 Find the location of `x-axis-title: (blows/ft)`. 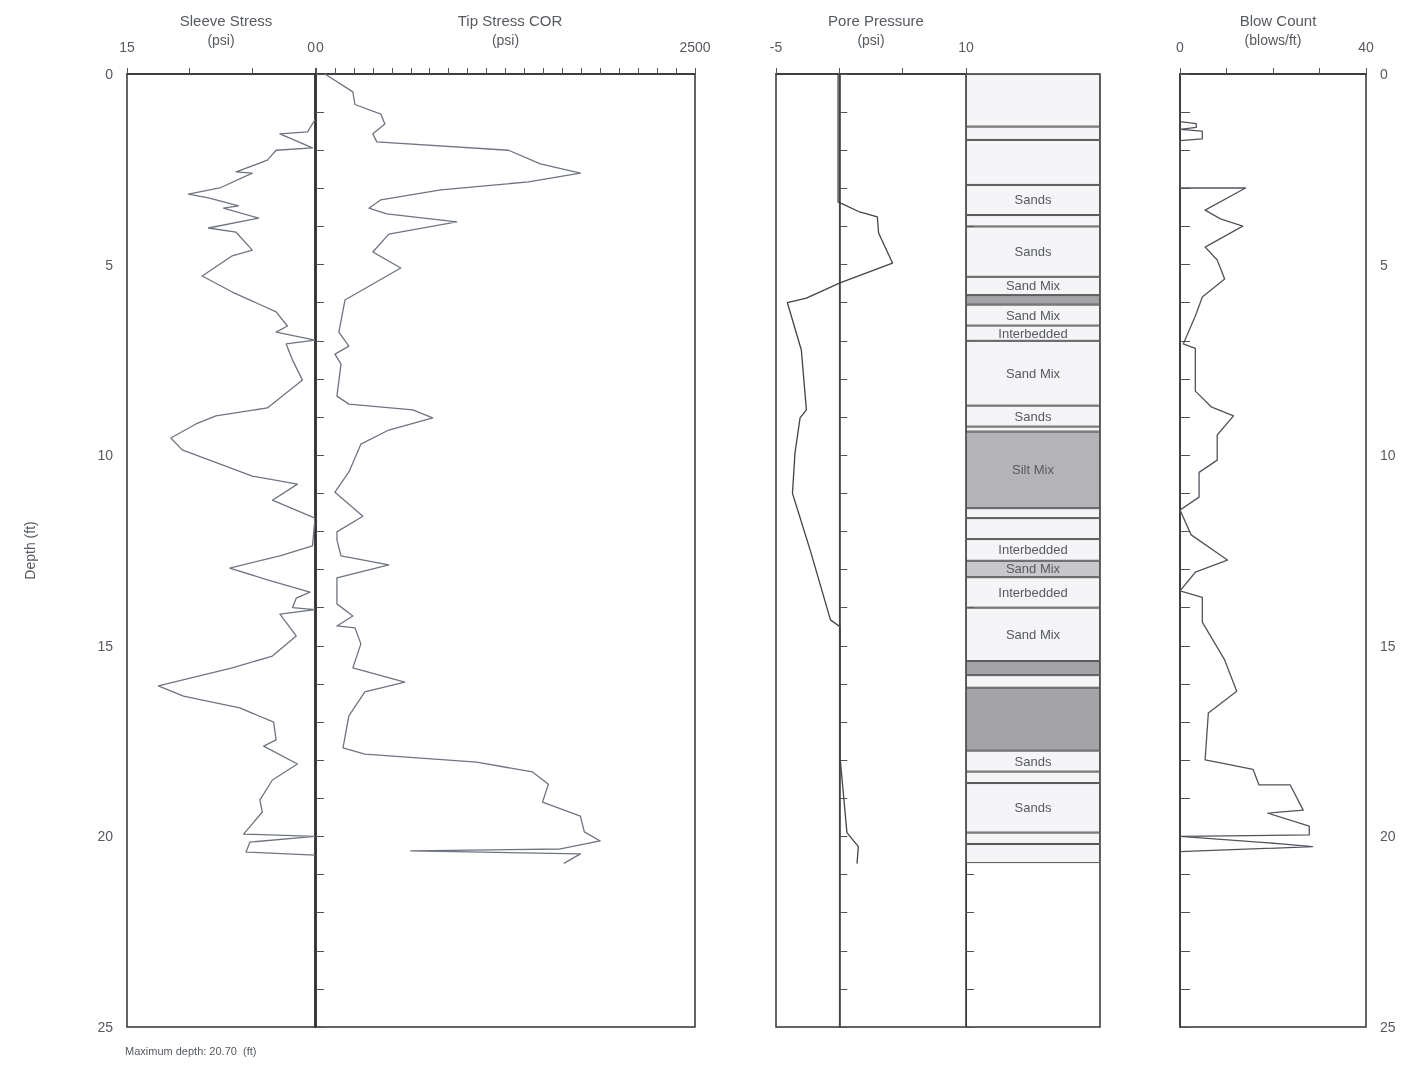

x-axis-title: (blows/ft) is located at coordinates (1273, 40).